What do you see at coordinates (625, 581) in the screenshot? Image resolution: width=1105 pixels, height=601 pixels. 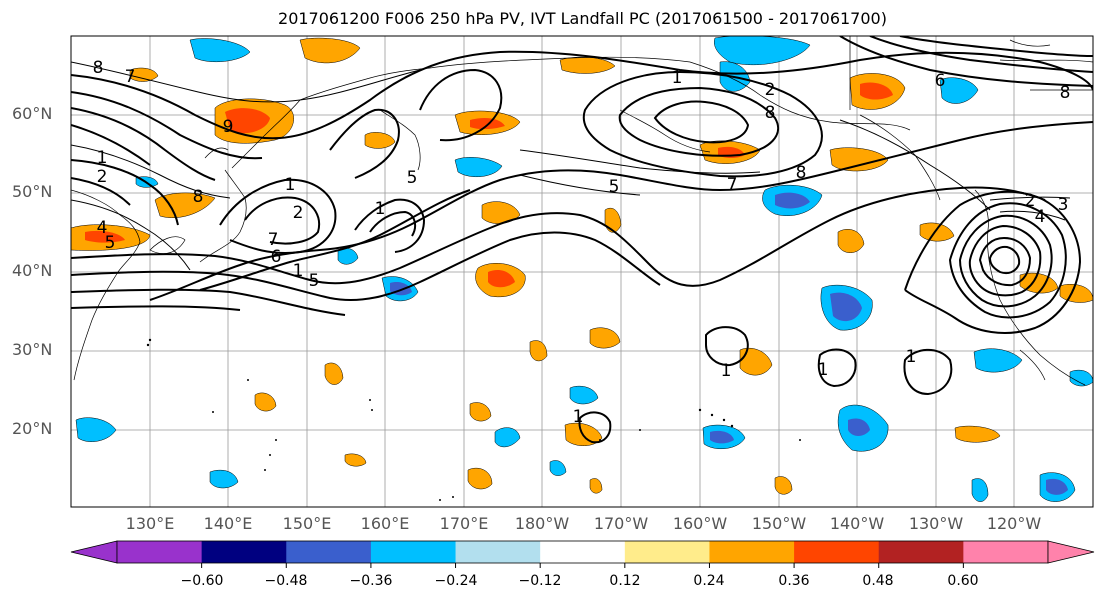 I see `colorbar-tick-label: 0.12` at bounding box center [625, 581].